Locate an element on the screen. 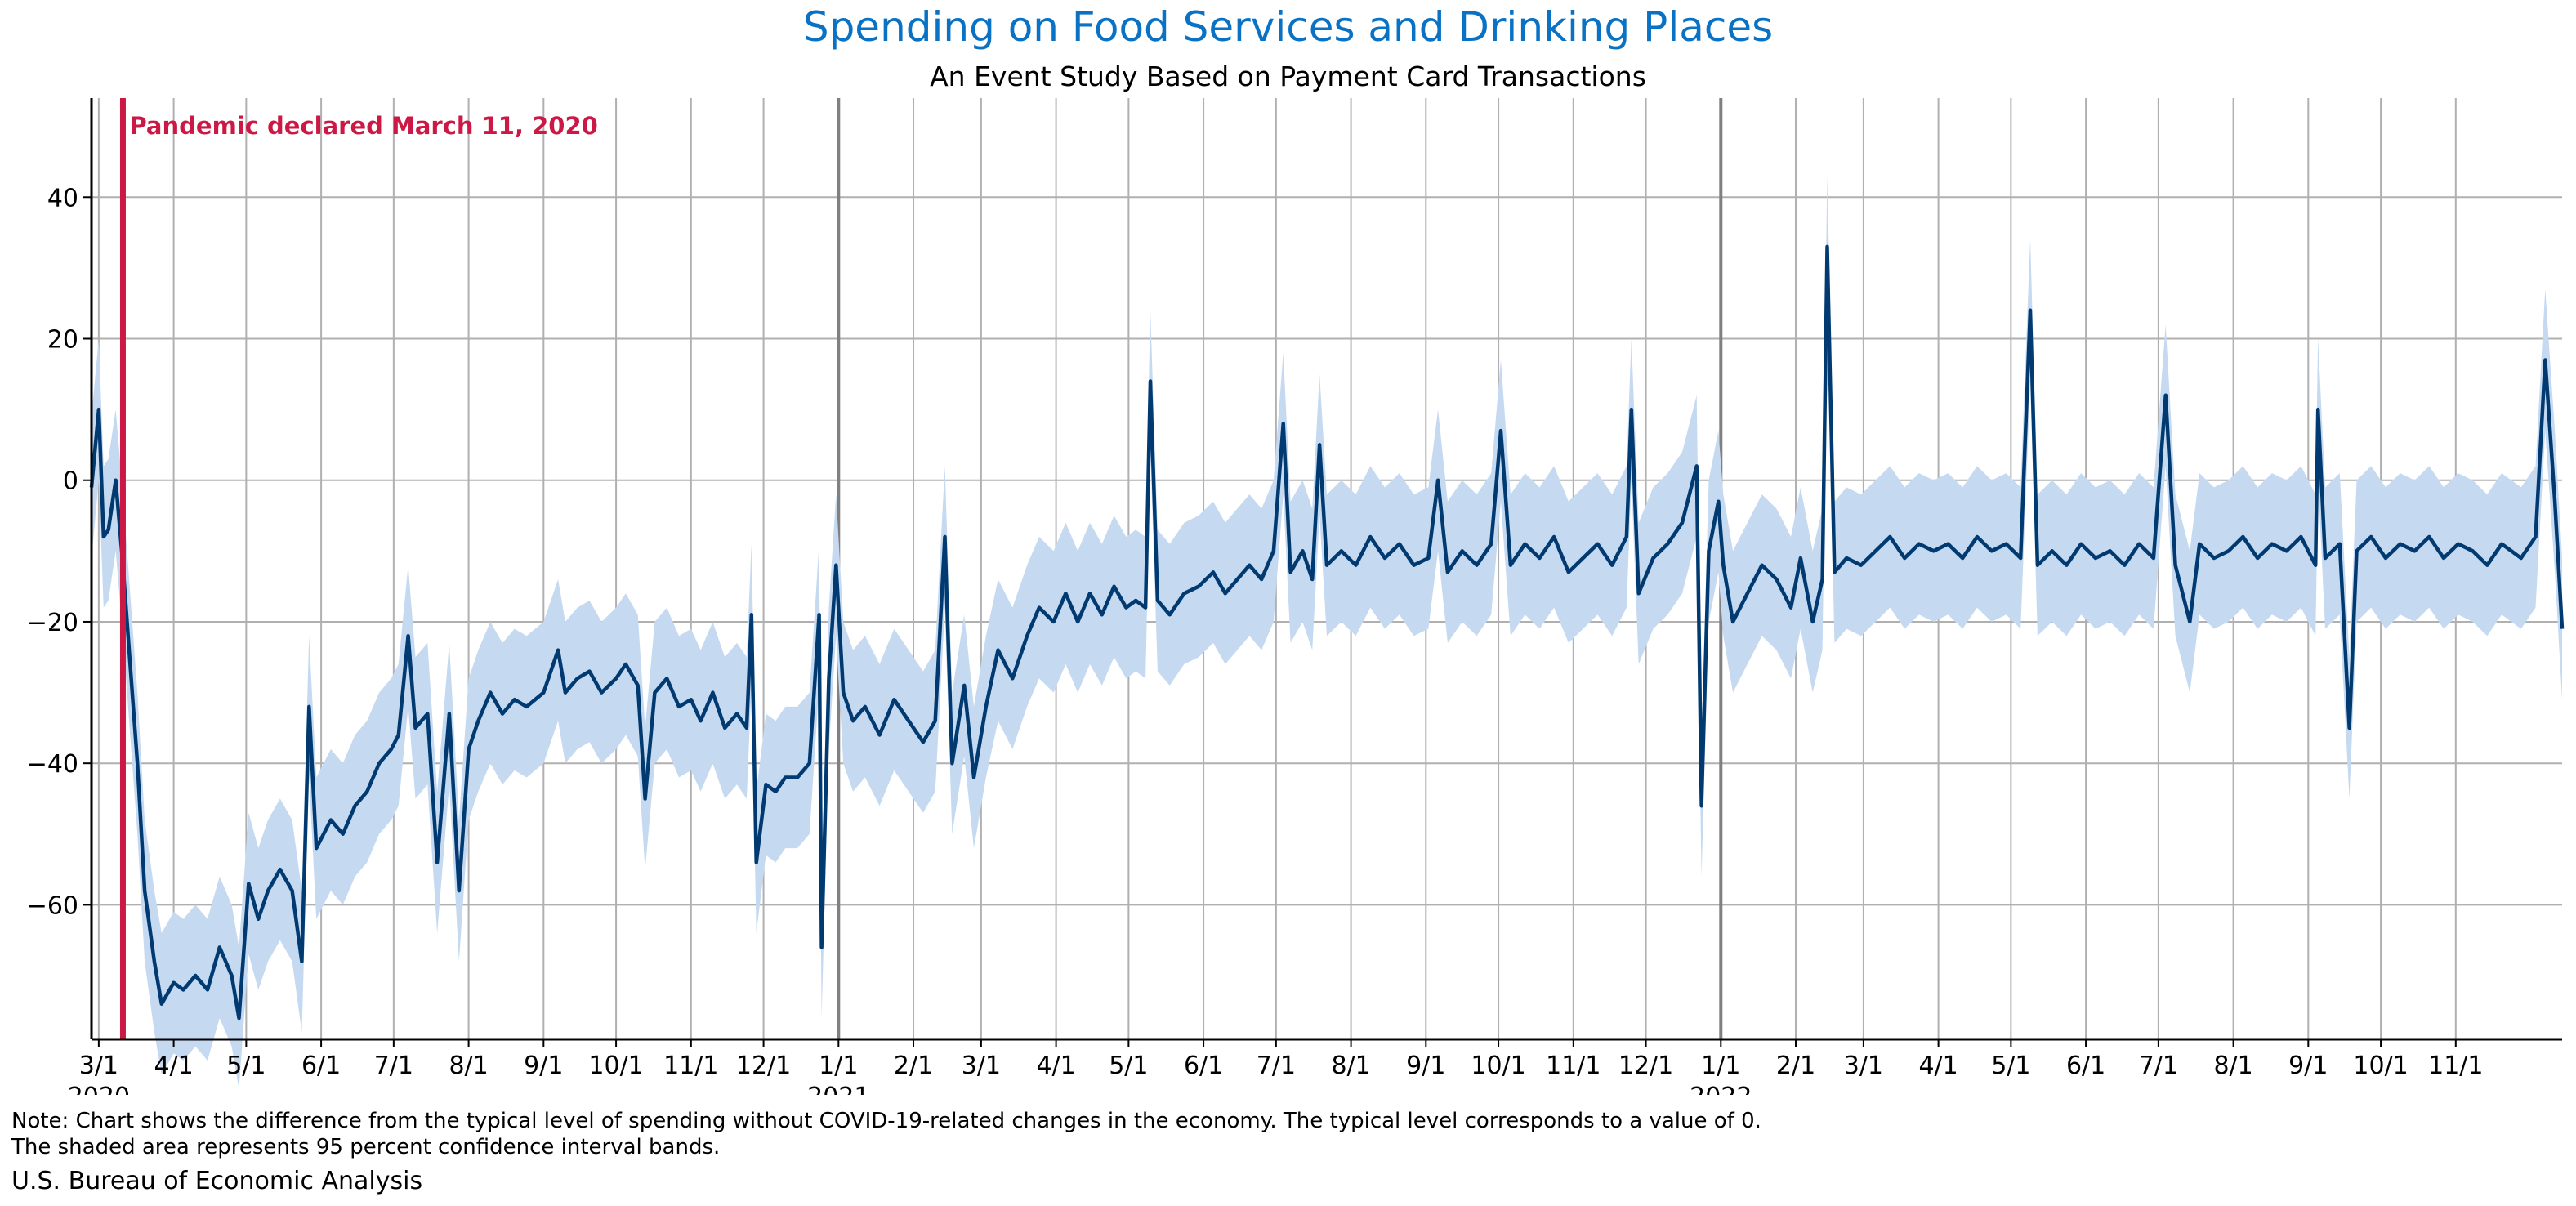  source-credit: U.S. Bureau of Economic Analysis is located at coordinates (217, 1181).